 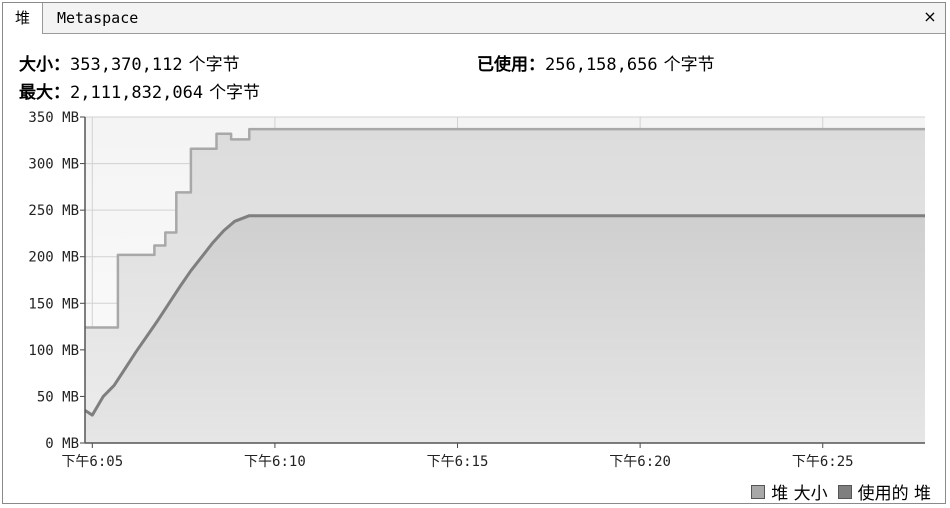 What do you see at coordinates (44, 65) in the screenshot?
I see `size-label: 大小：` at bounding box center [44, 65].